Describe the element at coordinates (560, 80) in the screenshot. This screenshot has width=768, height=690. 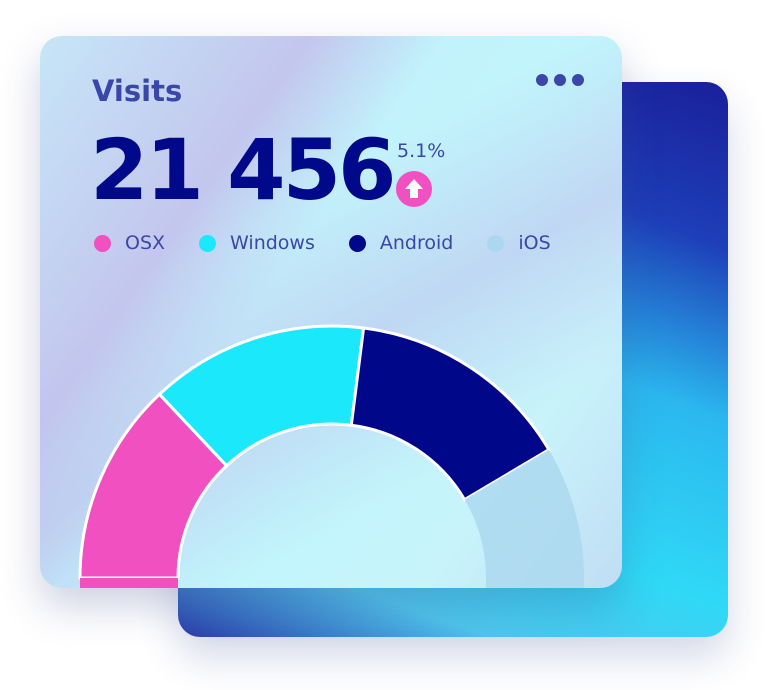
I see `more-horizontal-icon` at that location.